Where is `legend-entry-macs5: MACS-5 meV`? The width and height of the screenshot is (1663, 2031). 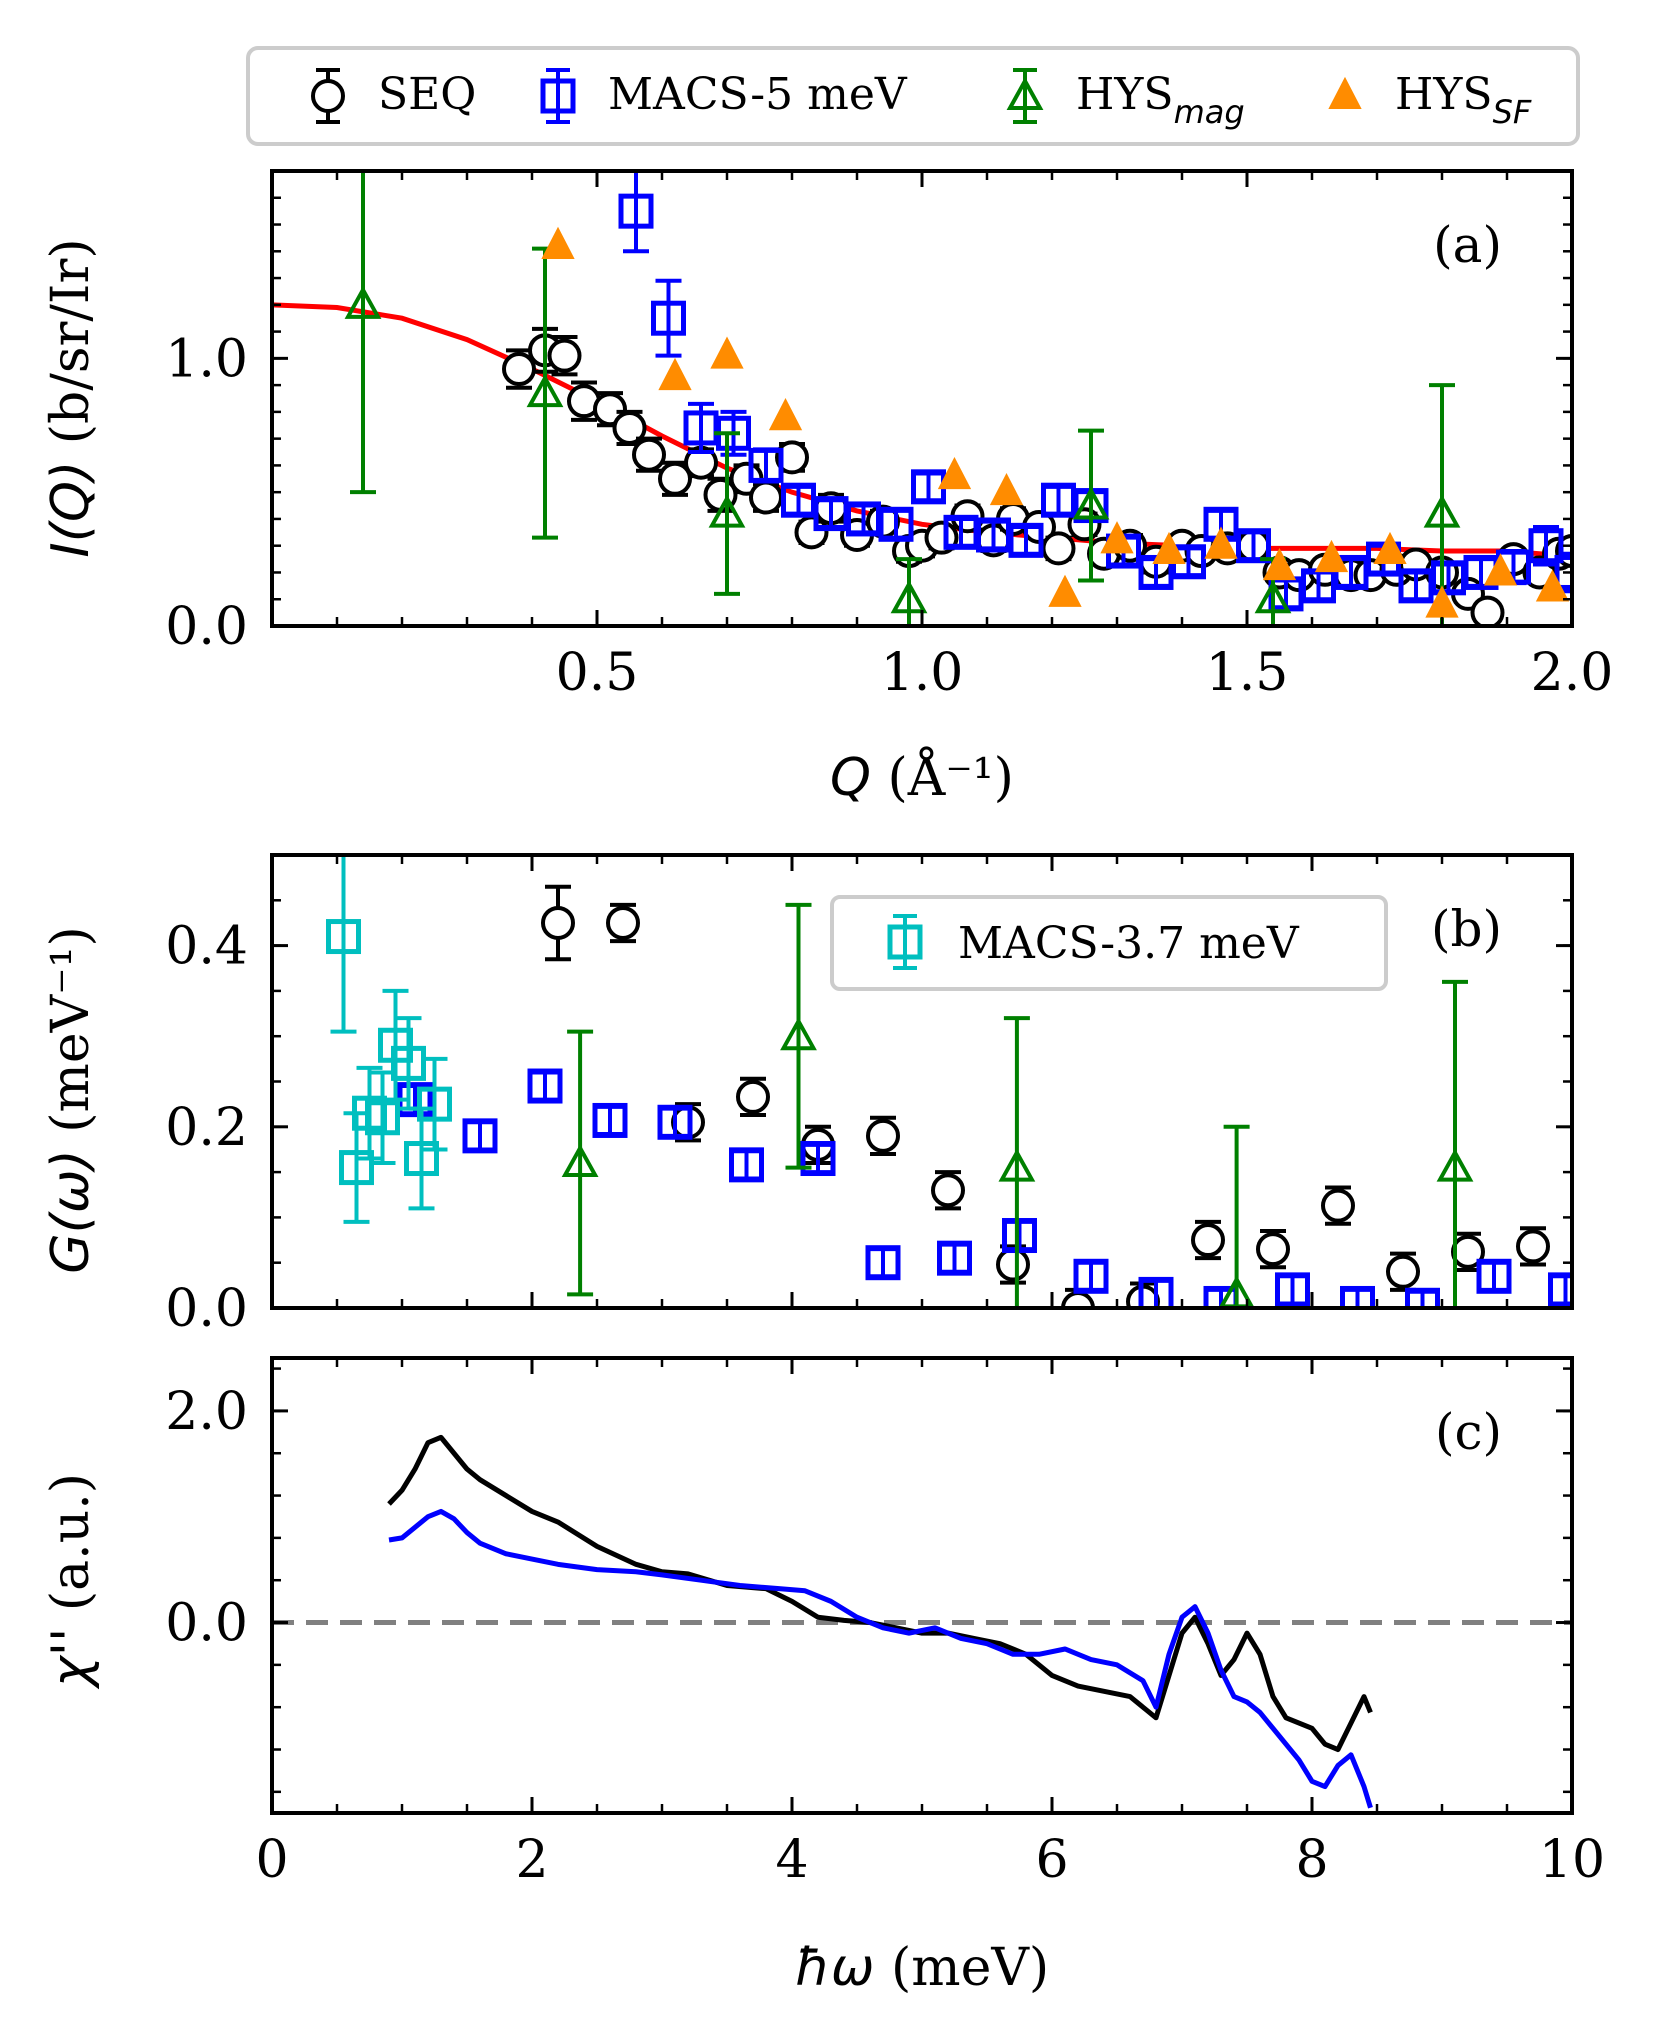 legend-entry-macs5: MACS-5 meV is located at coordinates (724, 96).